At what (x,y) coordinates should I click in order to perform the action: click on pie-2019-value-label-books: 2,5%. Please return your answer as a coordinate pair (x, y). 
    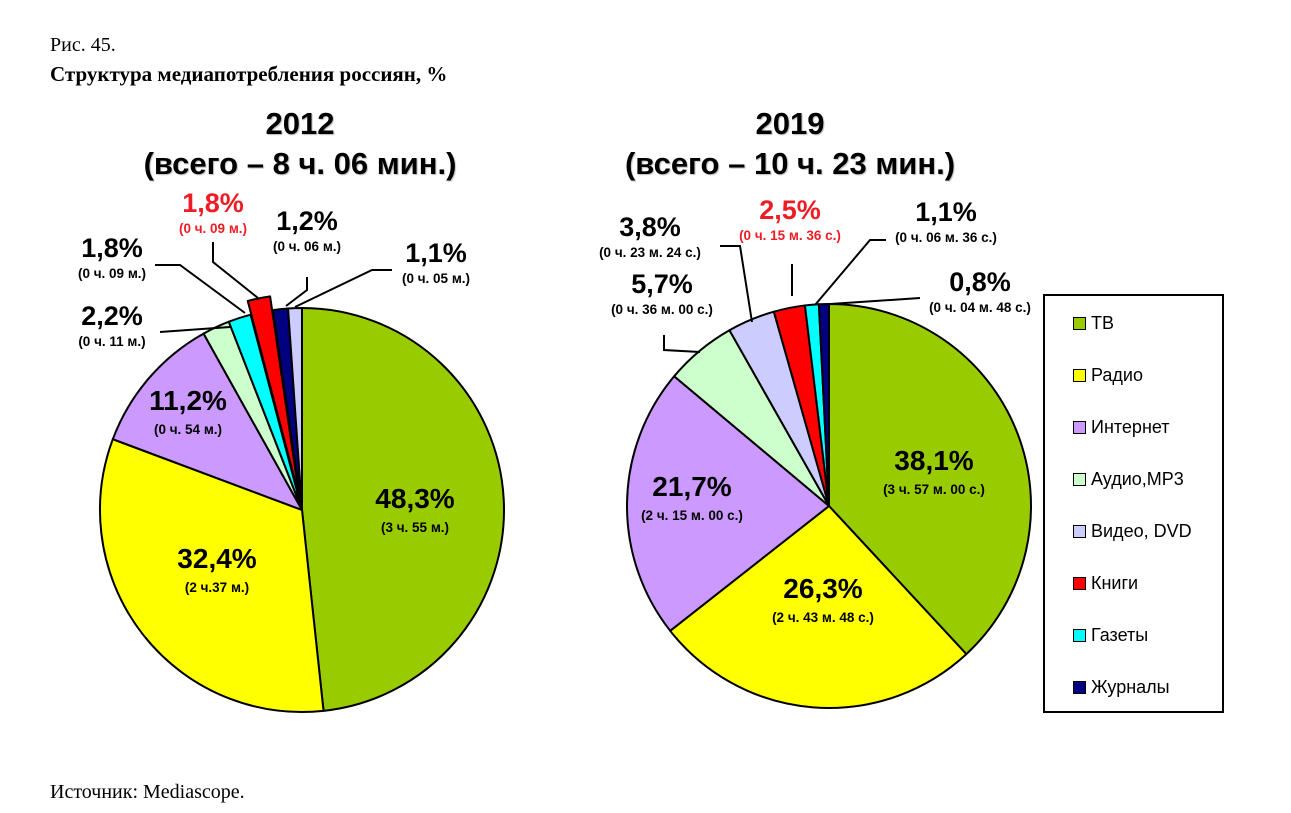
    Looking at the image, I should click on (790, 210).